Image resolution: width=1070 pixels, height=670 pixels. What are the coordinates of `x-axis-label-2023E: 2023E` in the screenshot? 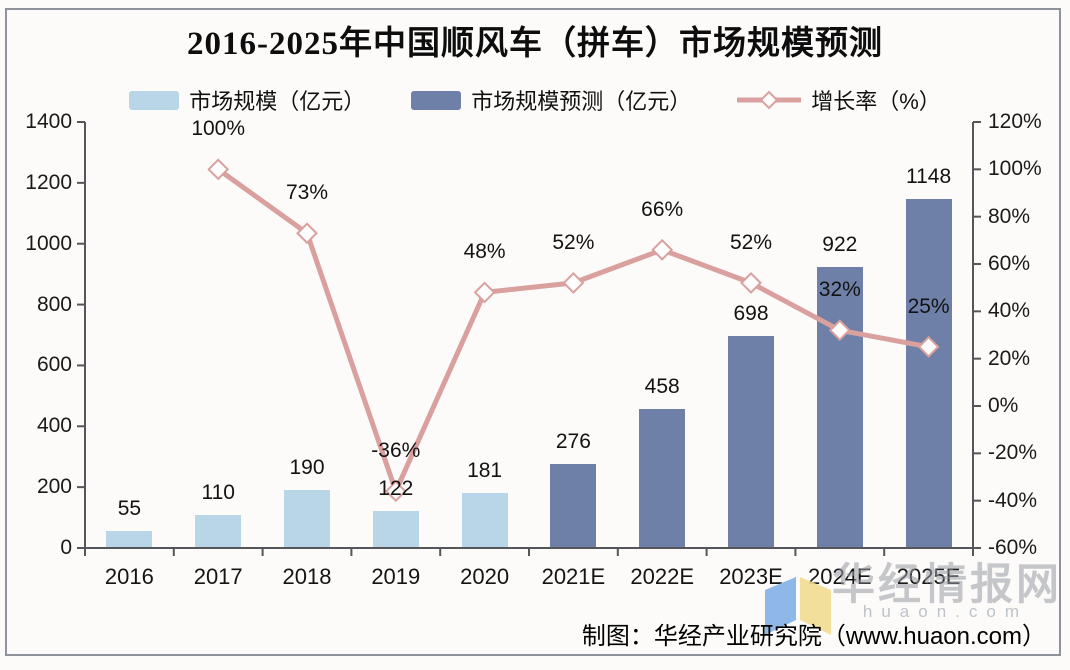 It's located at (751, 576).